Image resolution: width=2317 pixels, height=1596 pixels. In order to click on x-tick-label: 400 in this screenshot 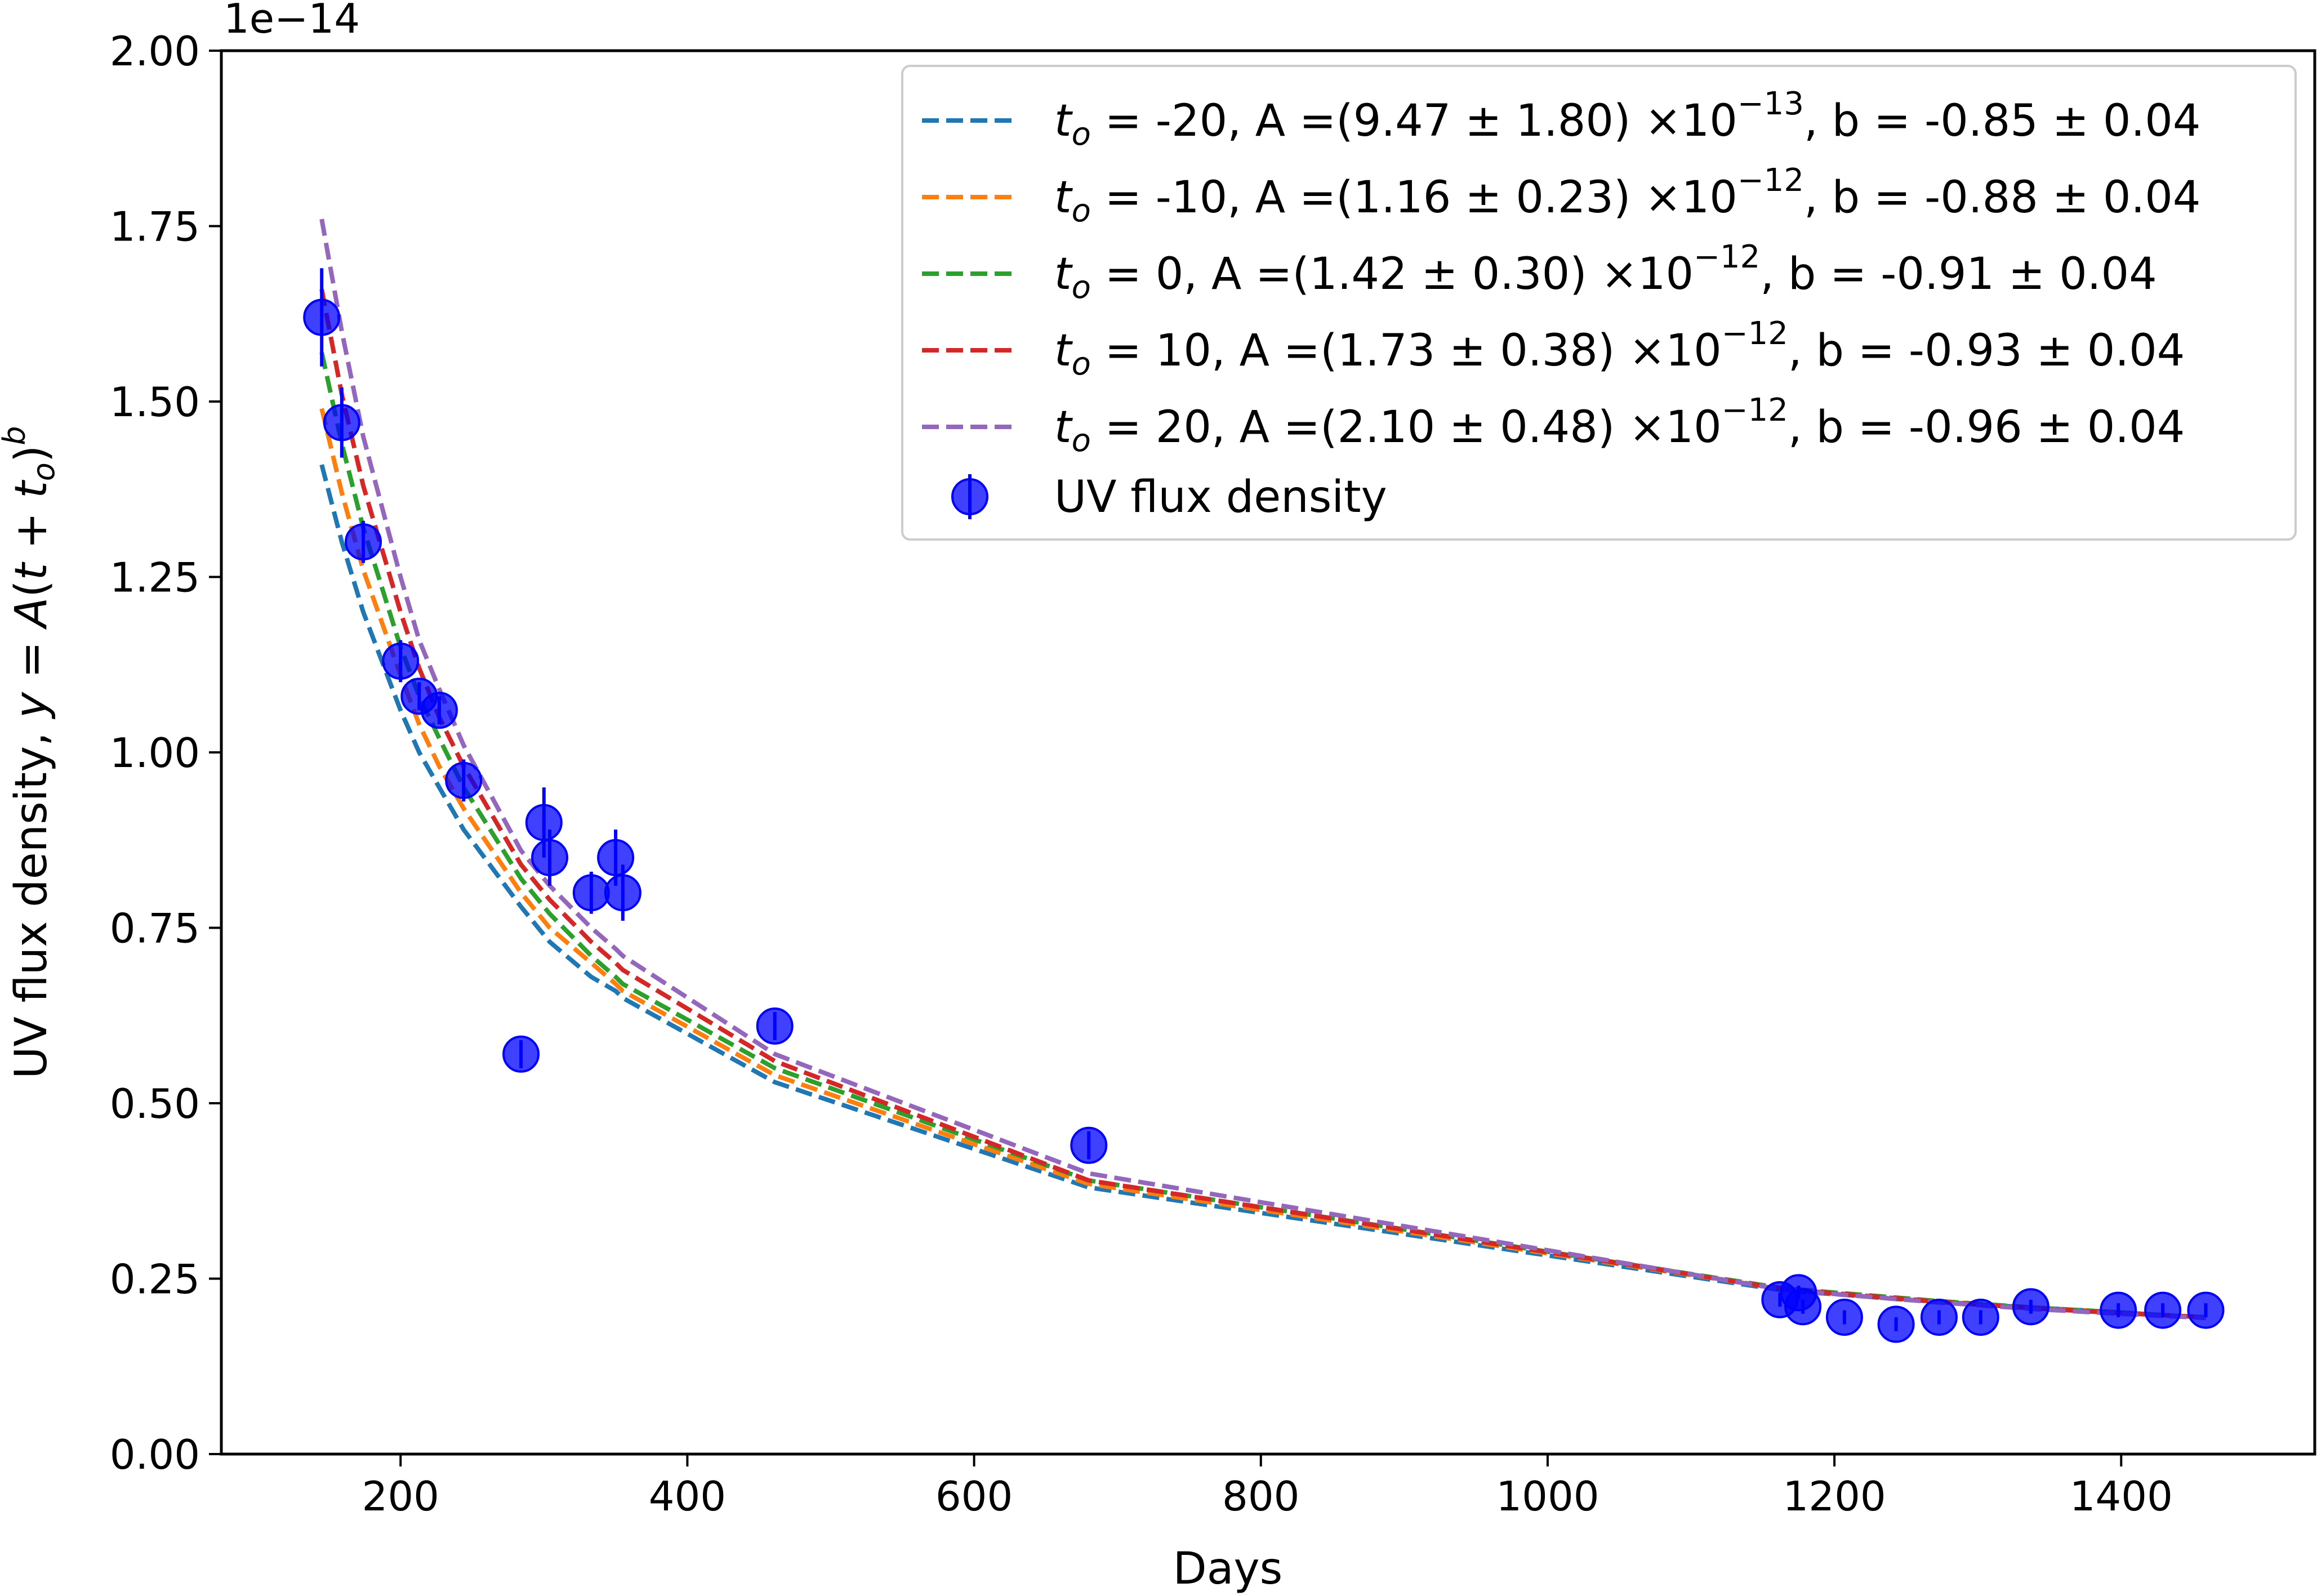, I will do `click(687, 1497)`.